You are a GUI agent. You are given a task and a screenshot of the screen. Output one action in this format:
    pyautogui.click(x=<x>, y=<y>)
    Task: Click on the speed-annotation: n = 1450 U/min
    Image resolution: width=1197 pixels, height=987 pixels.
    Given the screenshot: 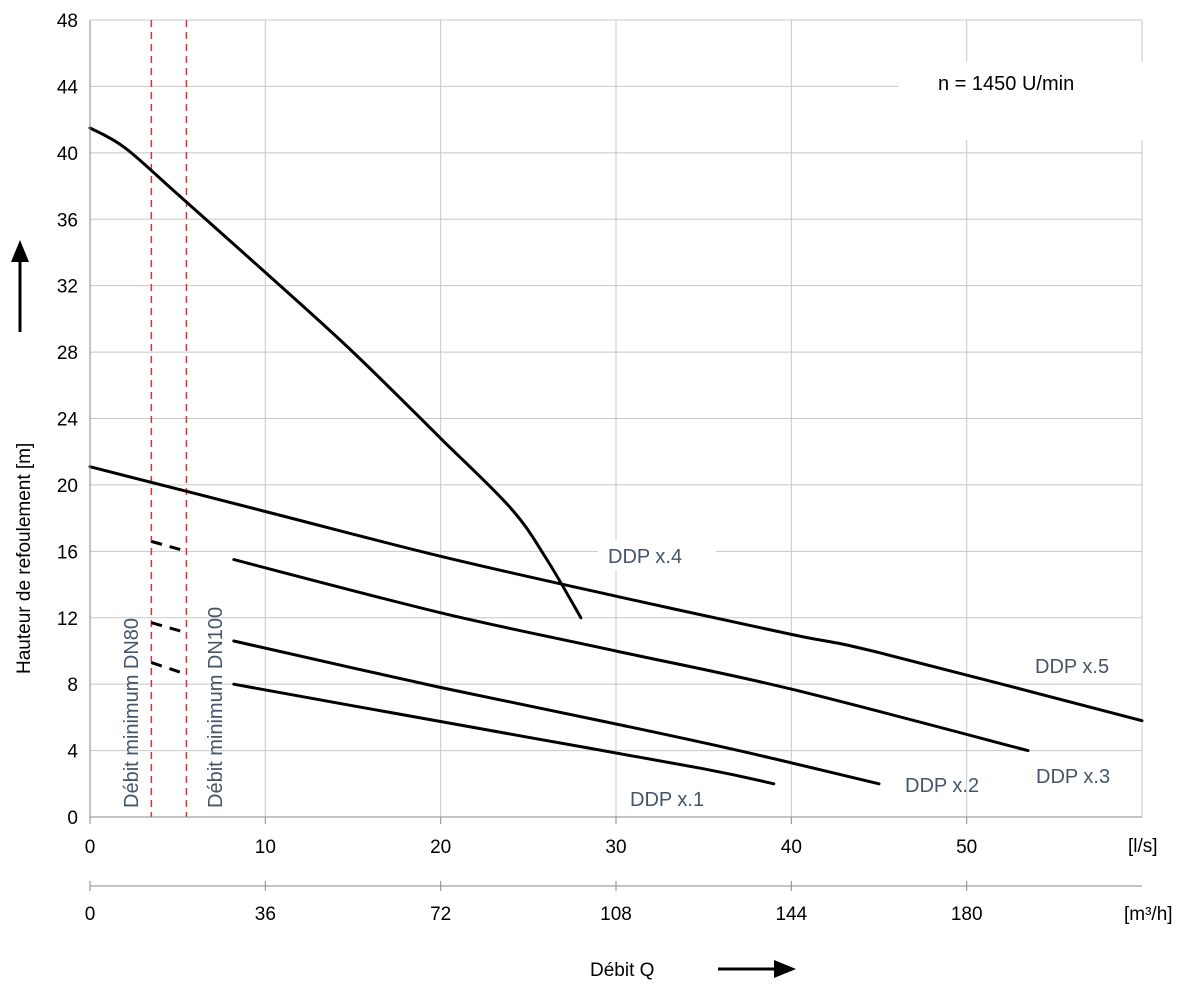 What is the action you would take?
    pyautogui.click(x=1006, y=84)
    